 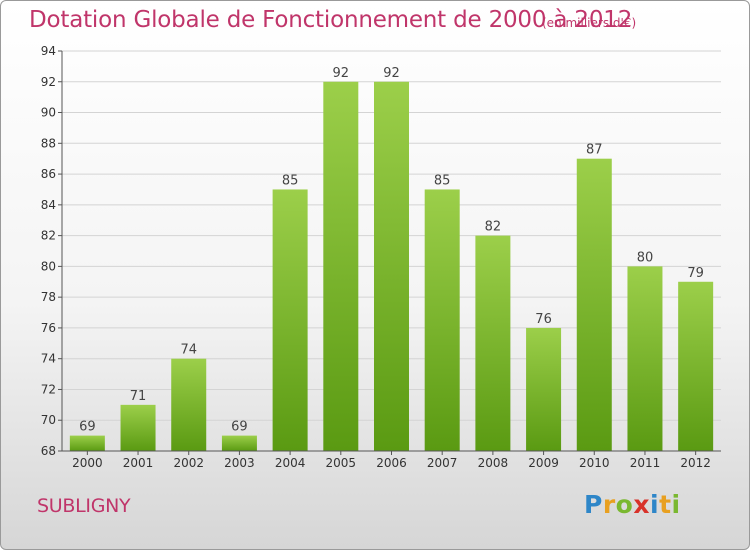 What do you see at coordinates (695, 273) in the screenshot?
I see `data-label: 79` at bounding box center [695, 273].